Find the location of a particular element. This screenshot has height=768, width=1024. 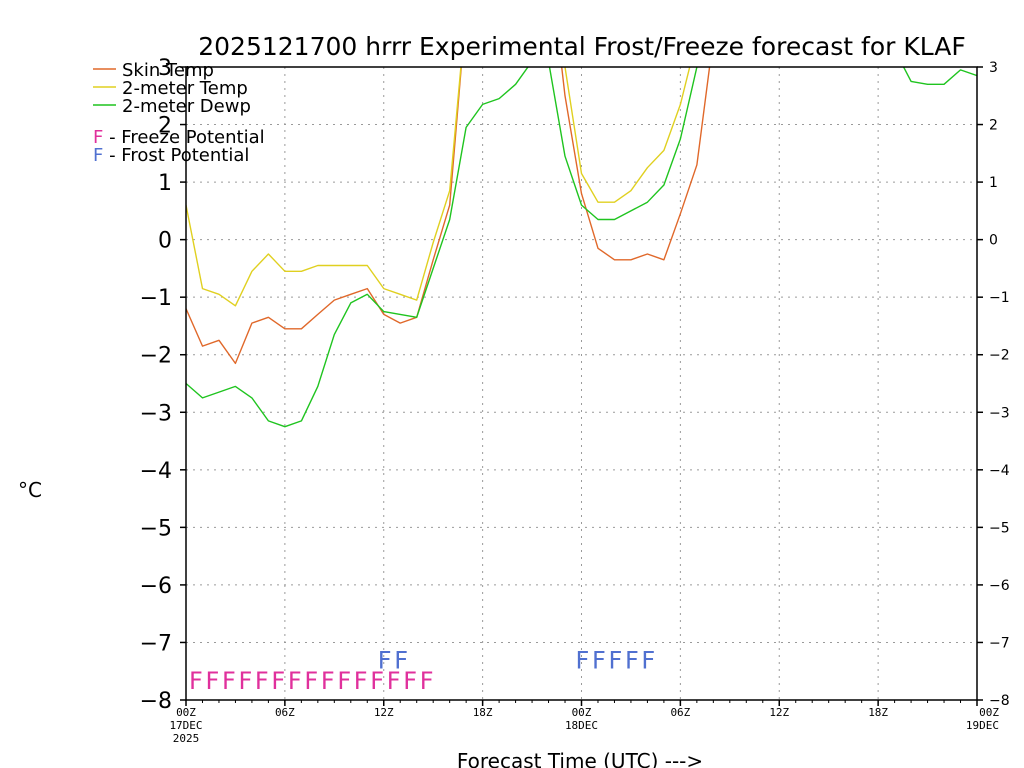

legend-label: 2-meter Dewp is located at coordinates (186, 106).